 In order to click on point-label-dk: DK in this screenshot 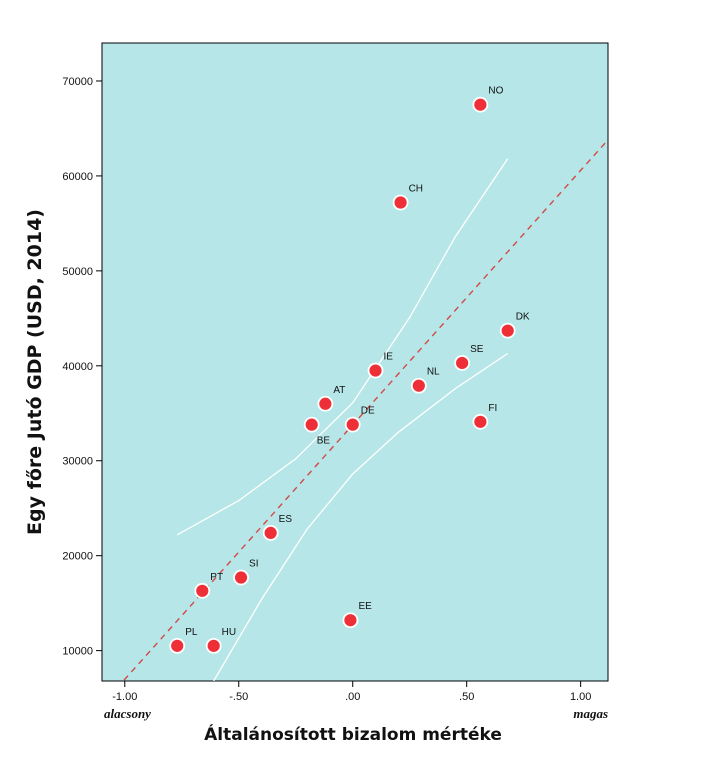, I will do `click(523, 317)`.